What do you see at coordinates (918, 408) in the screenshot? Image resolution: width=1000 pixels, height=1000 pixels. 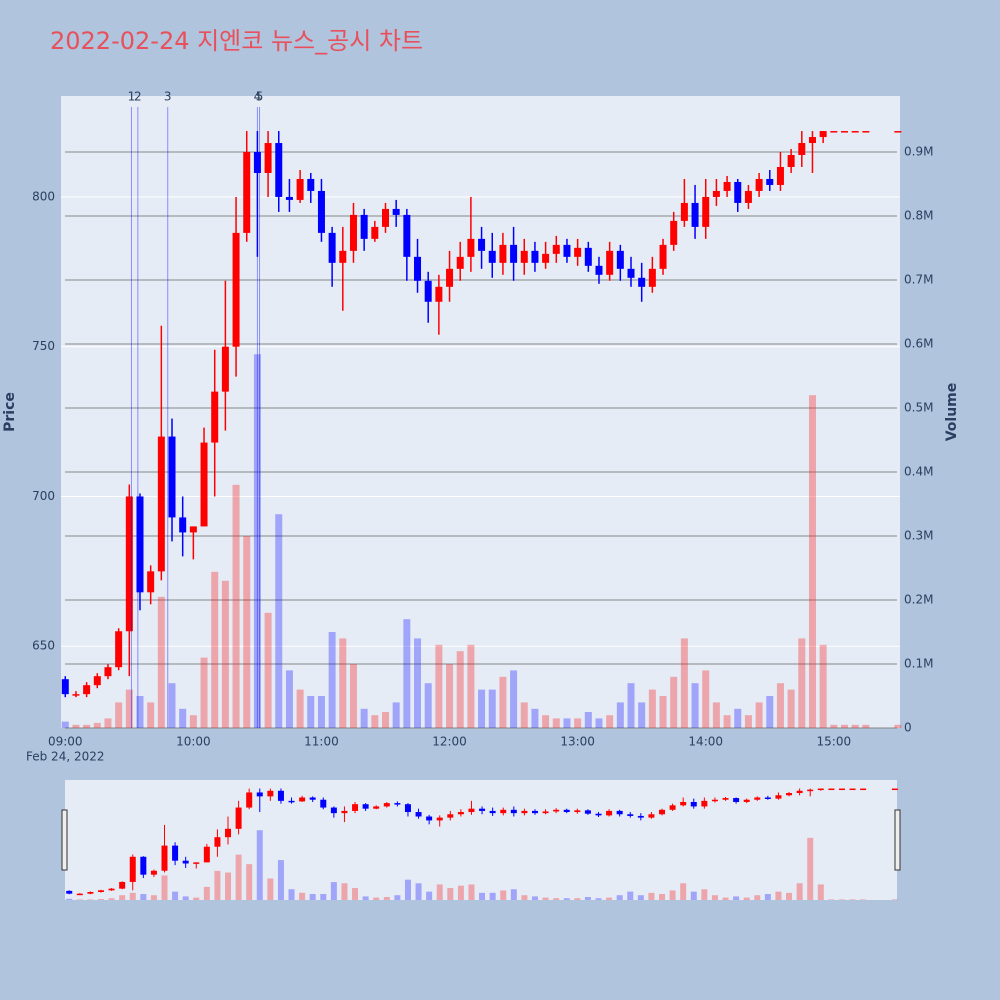 I see `y2-tick-label: 0.5M` at bounding box center [918, 408].